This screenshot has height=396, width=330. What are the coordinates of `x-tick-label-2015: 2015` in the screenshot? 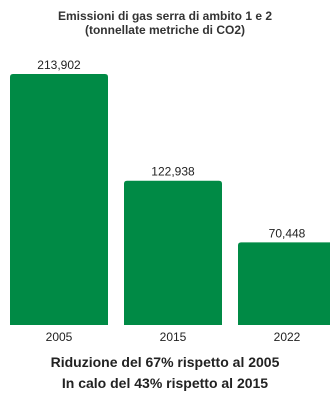 It's located at (173, 337).